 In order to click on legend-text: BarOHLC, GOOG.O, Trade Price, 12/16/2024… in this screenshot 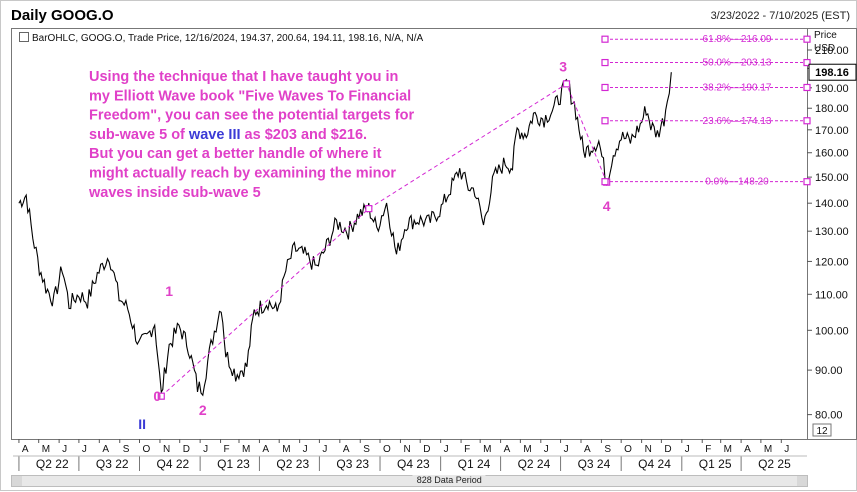, I will do `click(228, 38)`.